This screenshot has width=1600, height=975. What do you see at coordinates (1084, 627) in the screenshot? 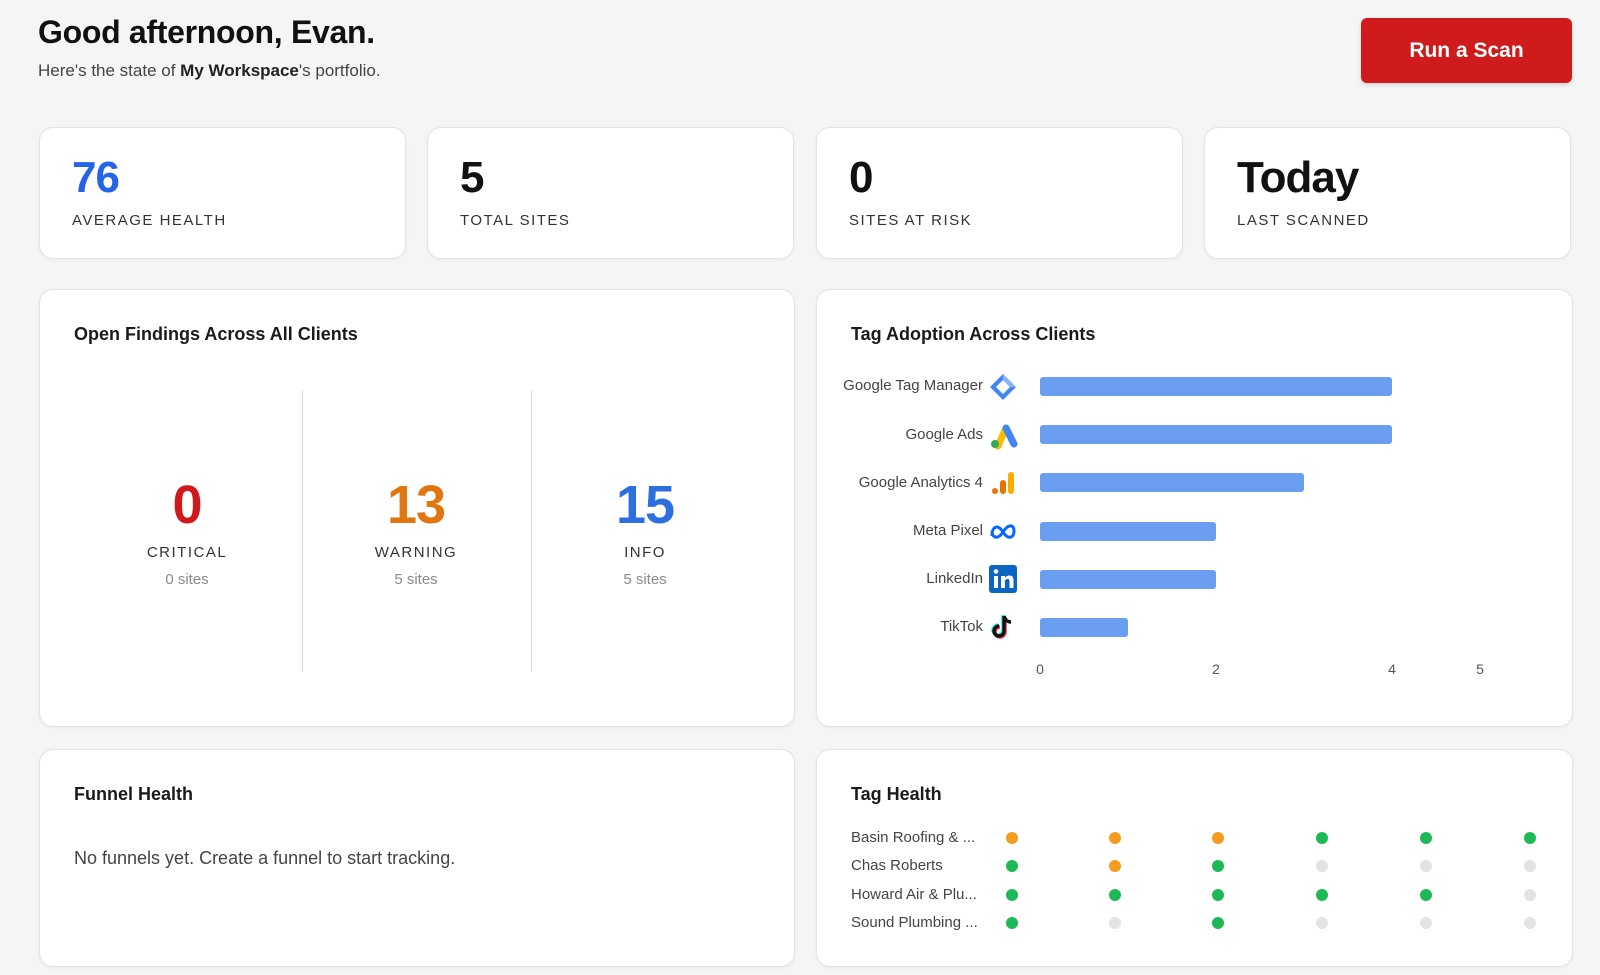
I see `bar-tiktok` at bounding box center [1084, 627].